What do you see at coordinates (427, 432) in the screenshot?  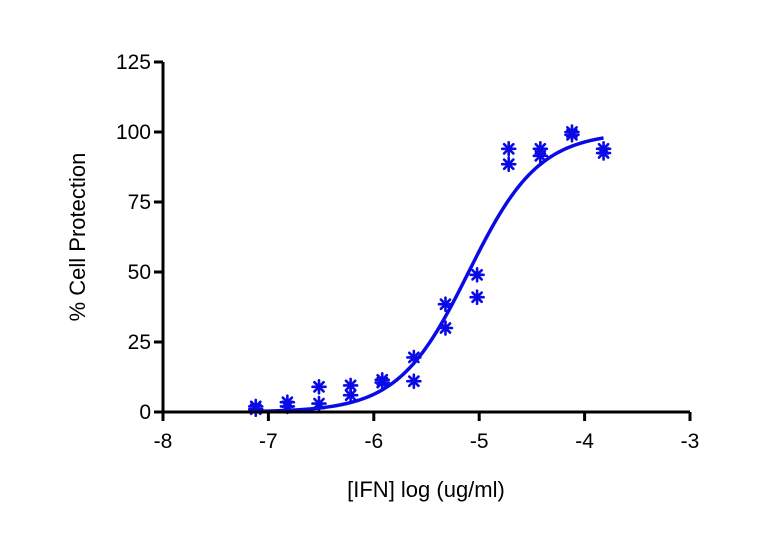 I see `x-ticks: -8 -7 -6 -5 -4 -3` at bounding box center [427, 432].